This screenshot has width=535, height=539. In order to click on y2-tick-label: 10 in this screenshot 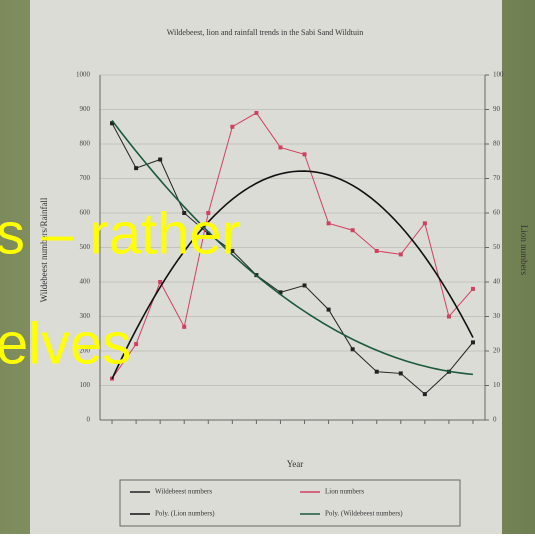, I will do `click(497, 385)`.